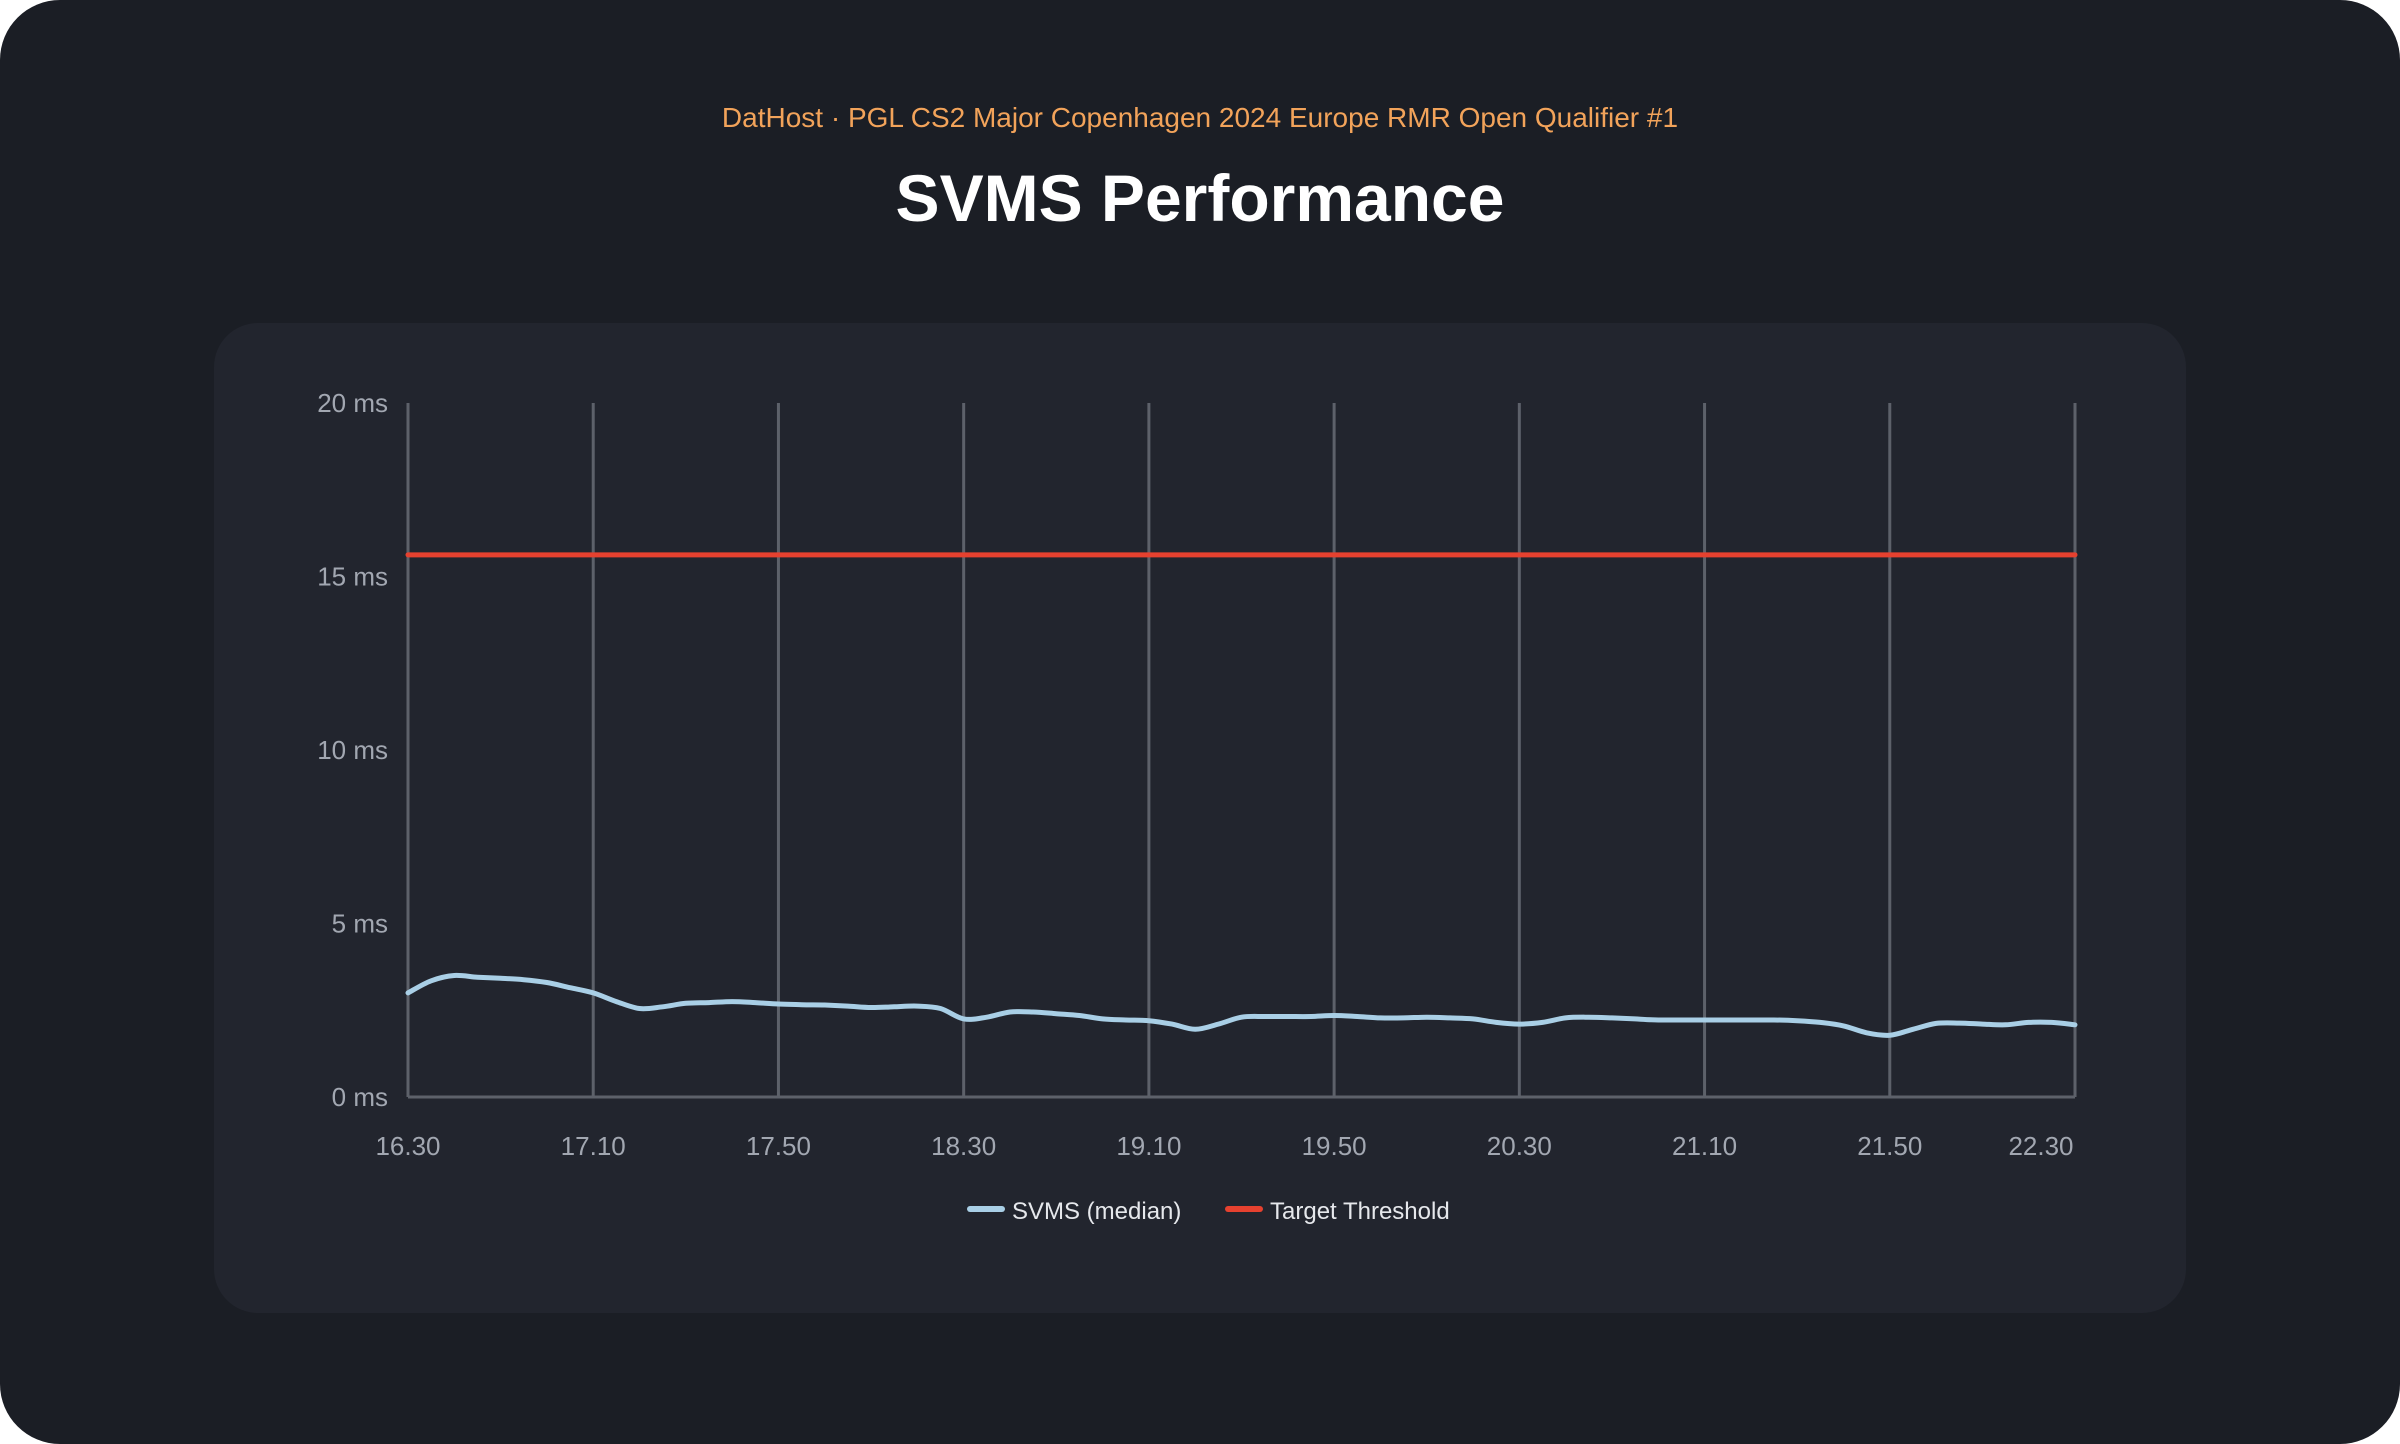 This screenshot has height=1444, width=2400. What do you see at coordinates (352, 577) in the screenshot?
I see `y-tick-label: 15 ms` at bounding box center [352, 577].